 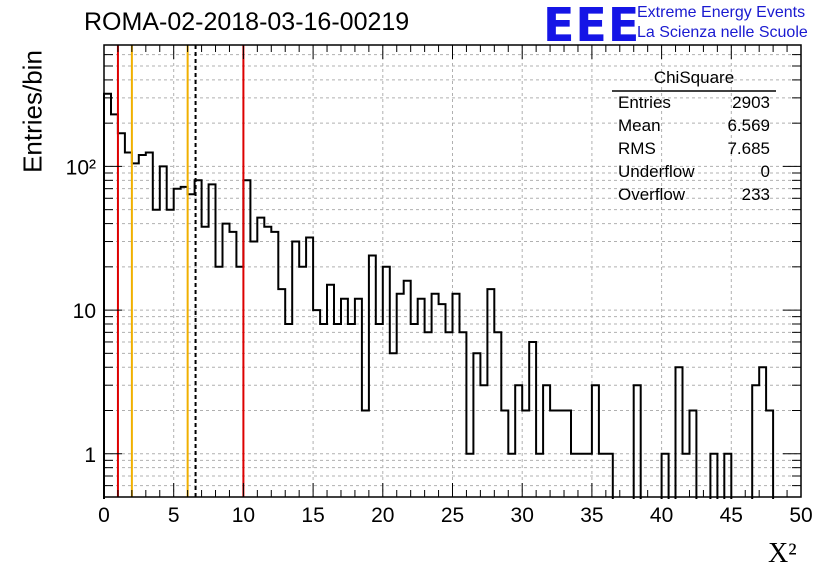 What do you see at coordinates (174, 515) in the screenshot?
I see `x-tick-label: 5` at bounding box center [174, 515].